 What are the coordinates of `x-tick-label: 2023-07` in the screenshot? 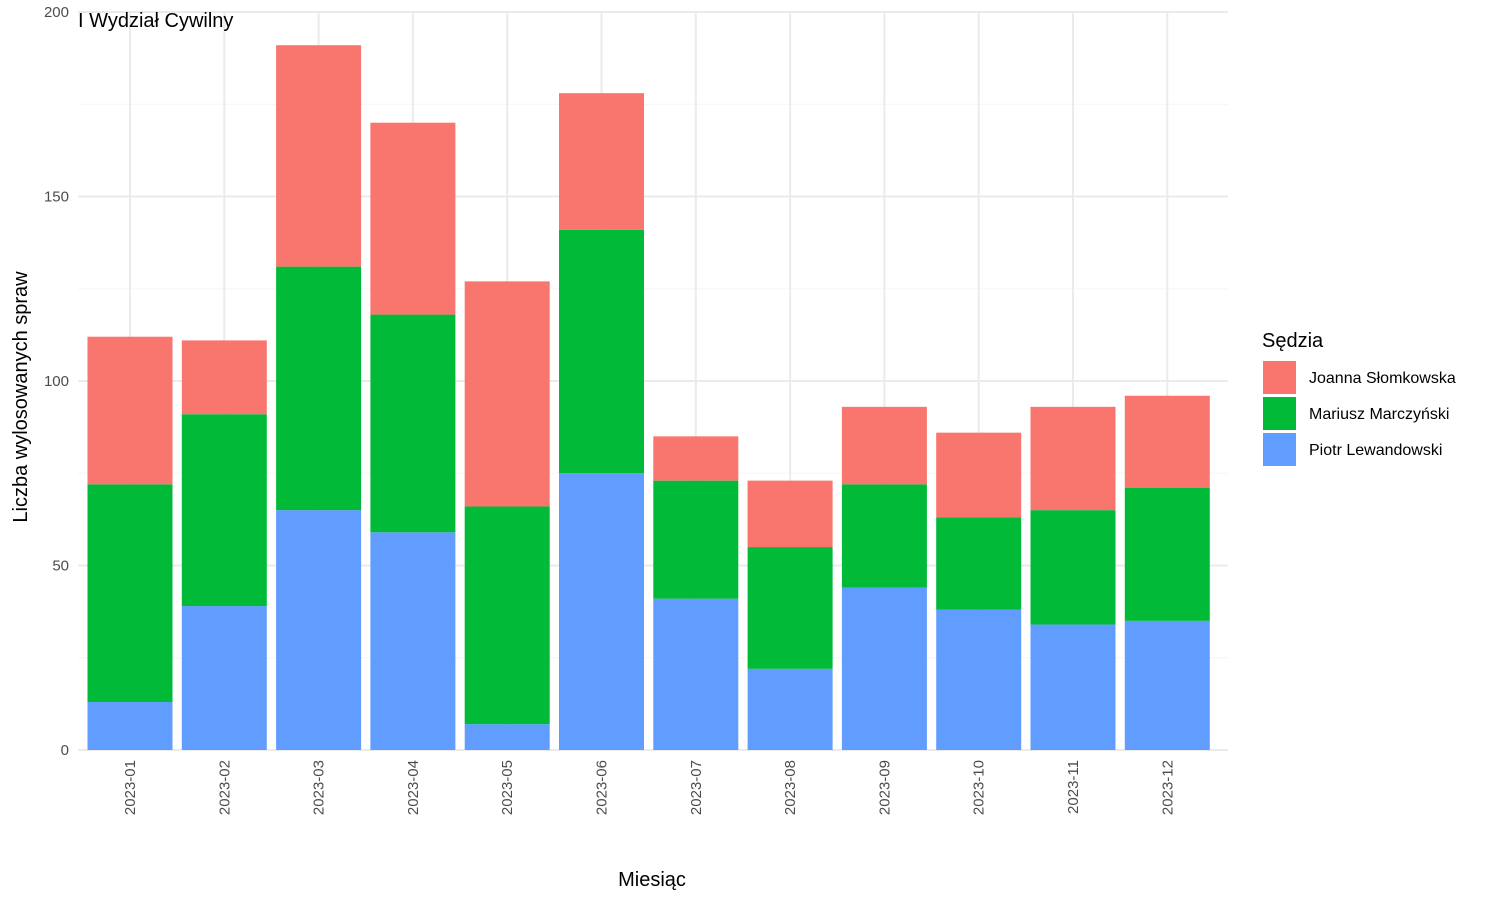 It's located at (696, 787).